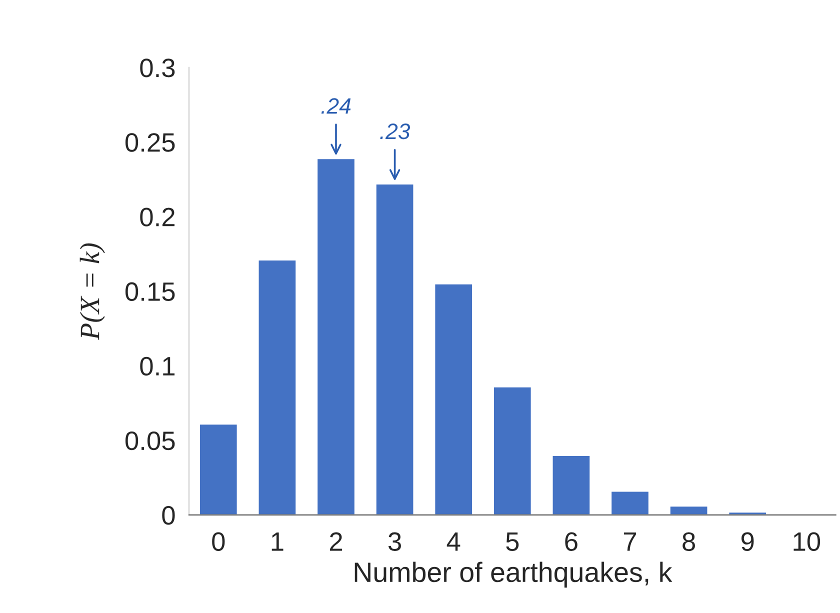  What do you see at coordinates (278, 541) in the screenshot?
I see `x-tick-label: 1` at bounding box center [278, 541].